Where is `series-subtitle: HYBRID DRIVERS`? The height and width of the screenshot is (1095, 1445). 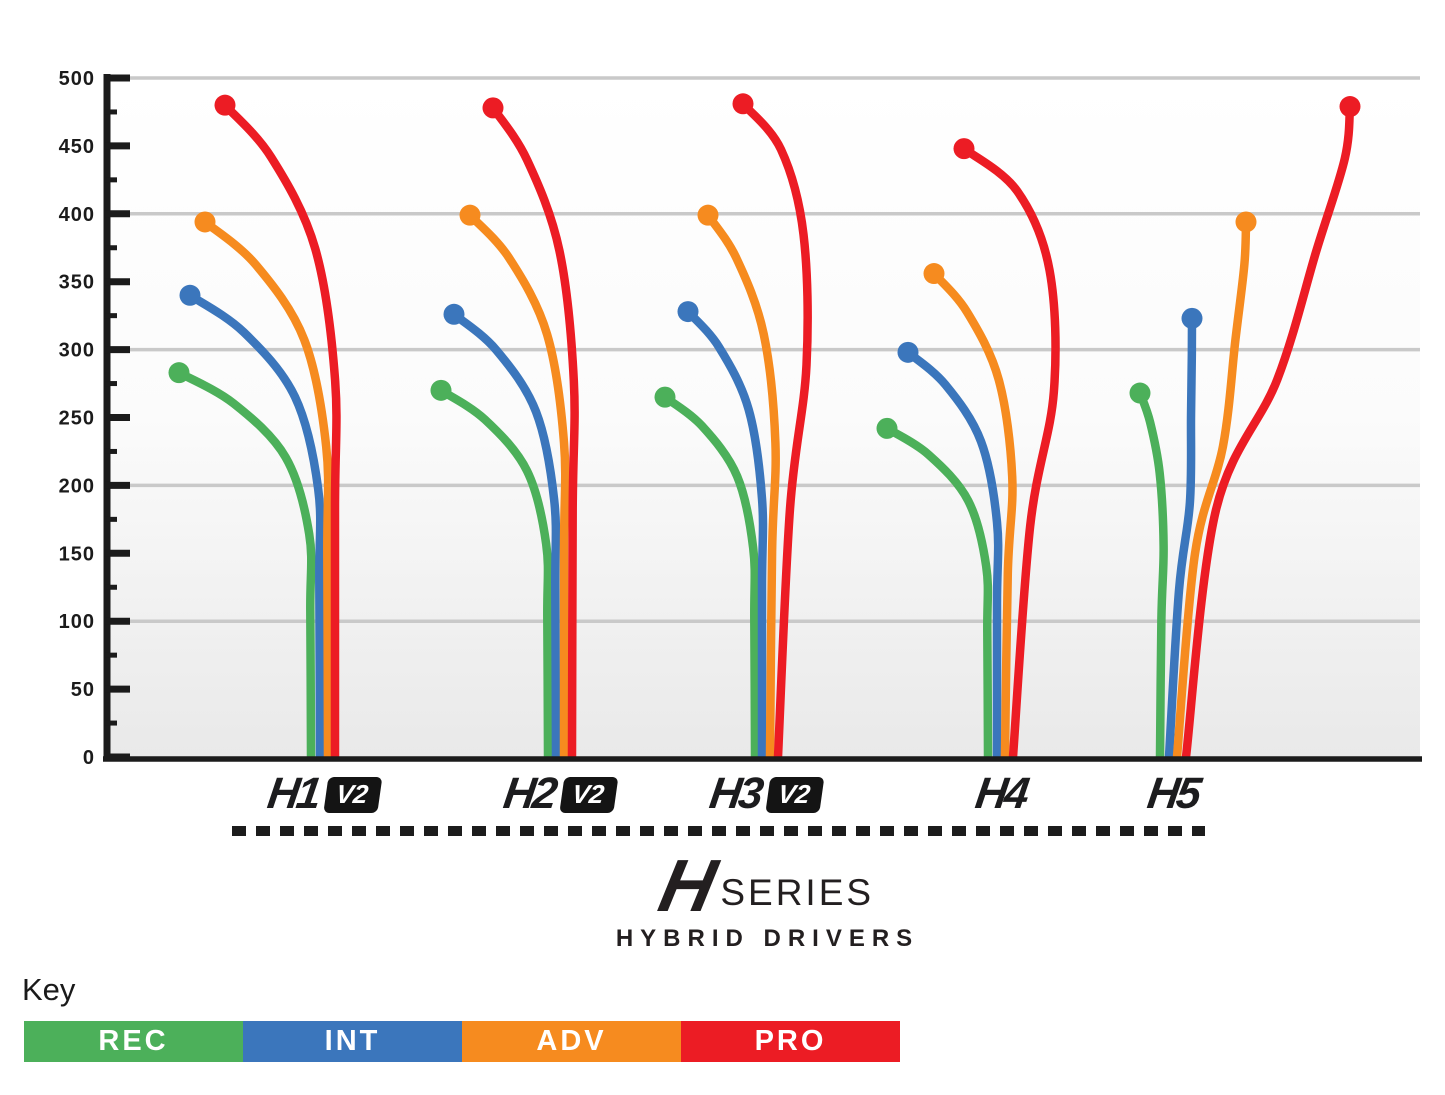
series-subtitle: HYBRID DRIVERS is located at coordinates (767, 938).